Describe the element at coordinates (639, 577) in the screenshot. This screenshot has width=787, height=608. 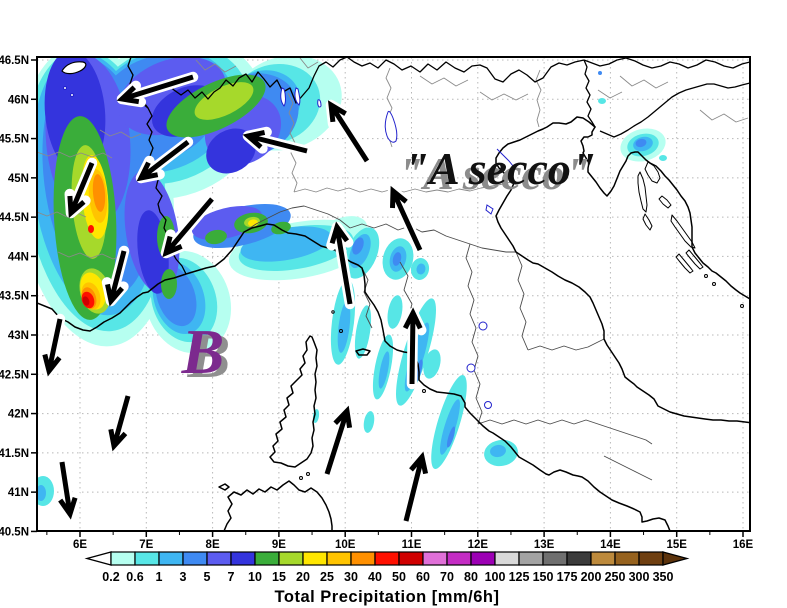
I see `colorbar-level-label: 300` at that location.